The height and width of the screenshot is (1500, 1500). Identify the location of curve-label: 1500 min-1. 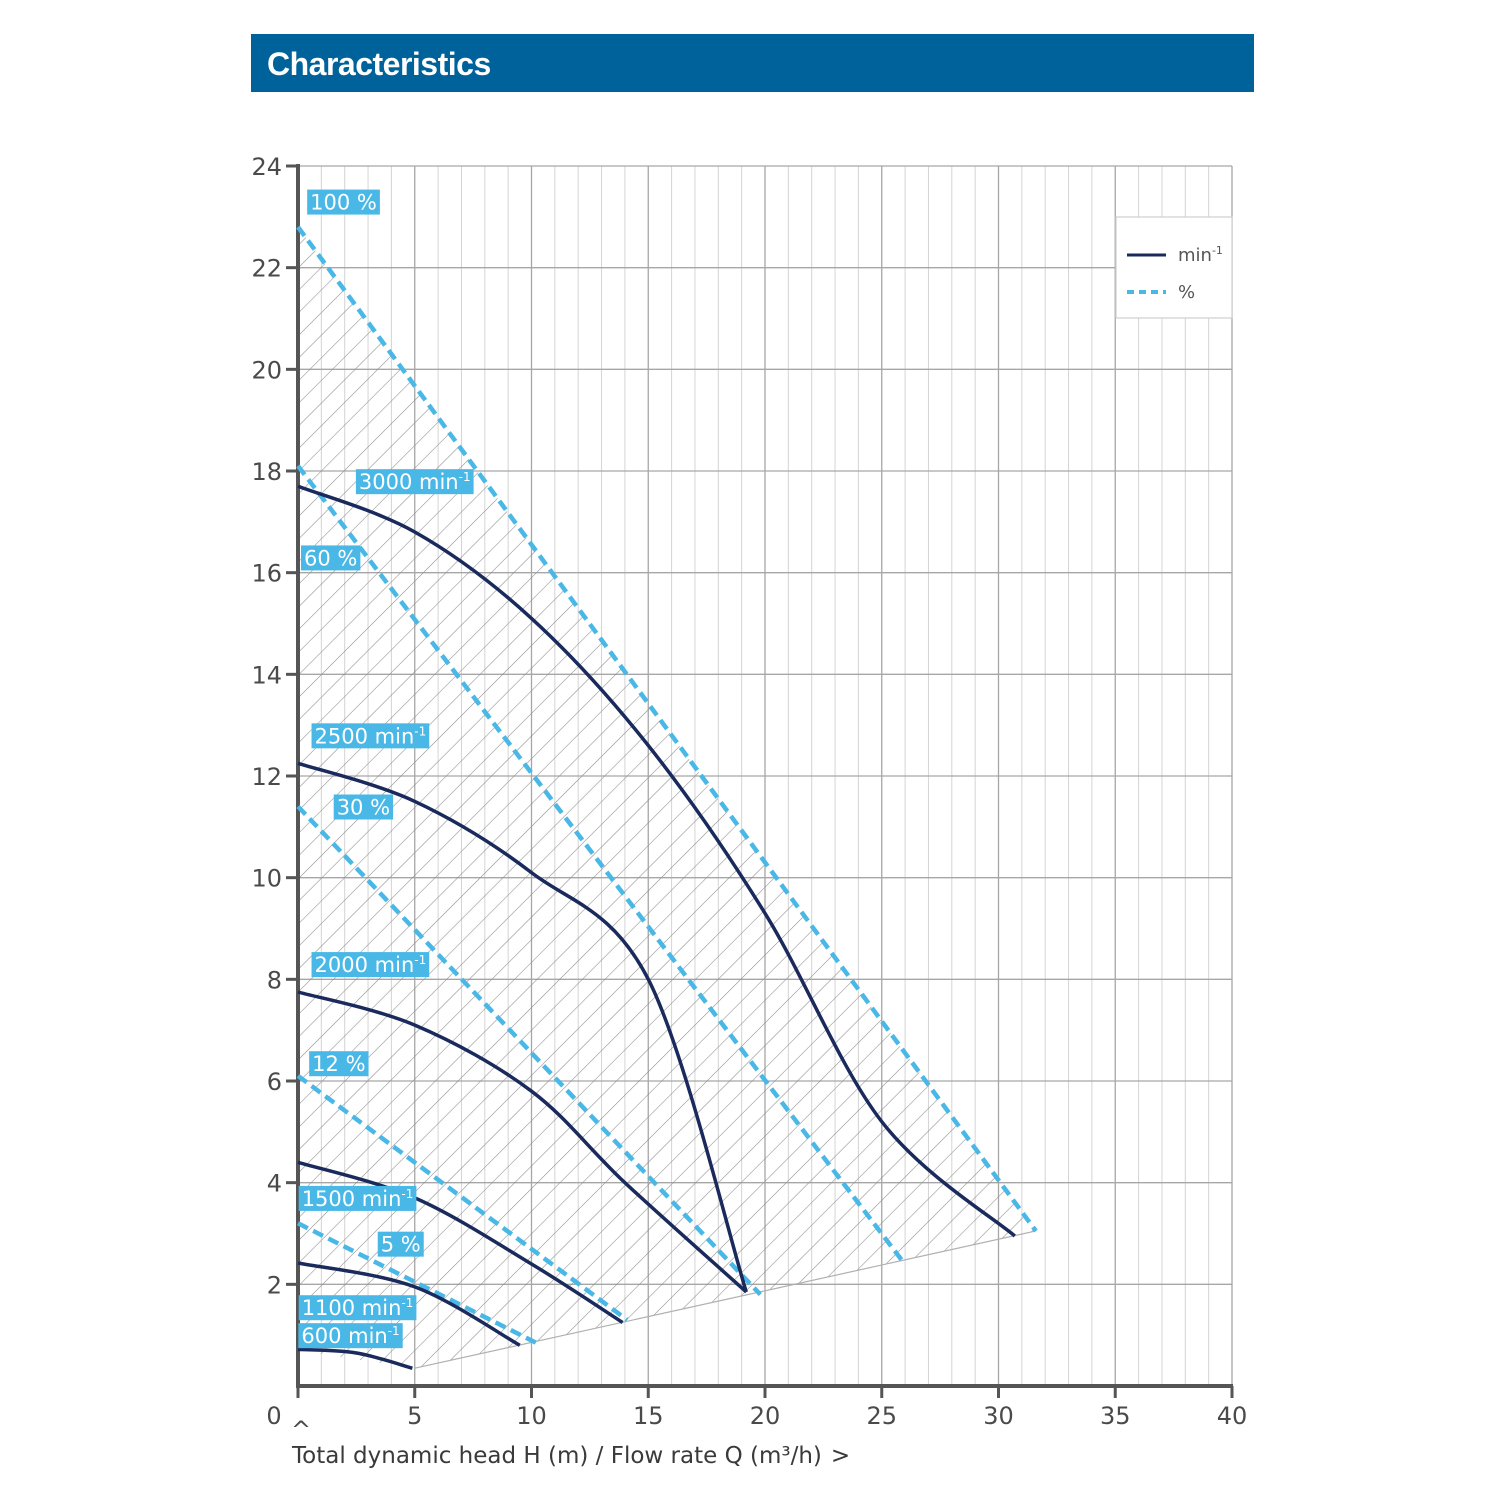
(357, 1198).